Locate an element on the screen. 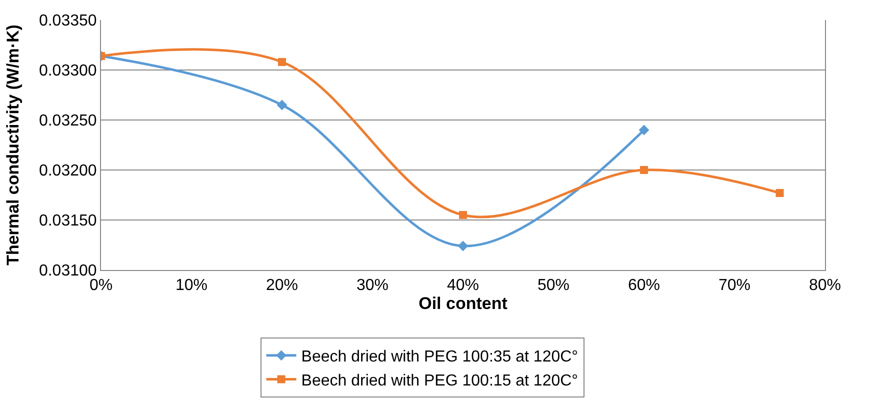 Image resolution: width=885 pixels, height=410 pixels. y-tick-label: 0.03350 is located at coordinates (67, 21).